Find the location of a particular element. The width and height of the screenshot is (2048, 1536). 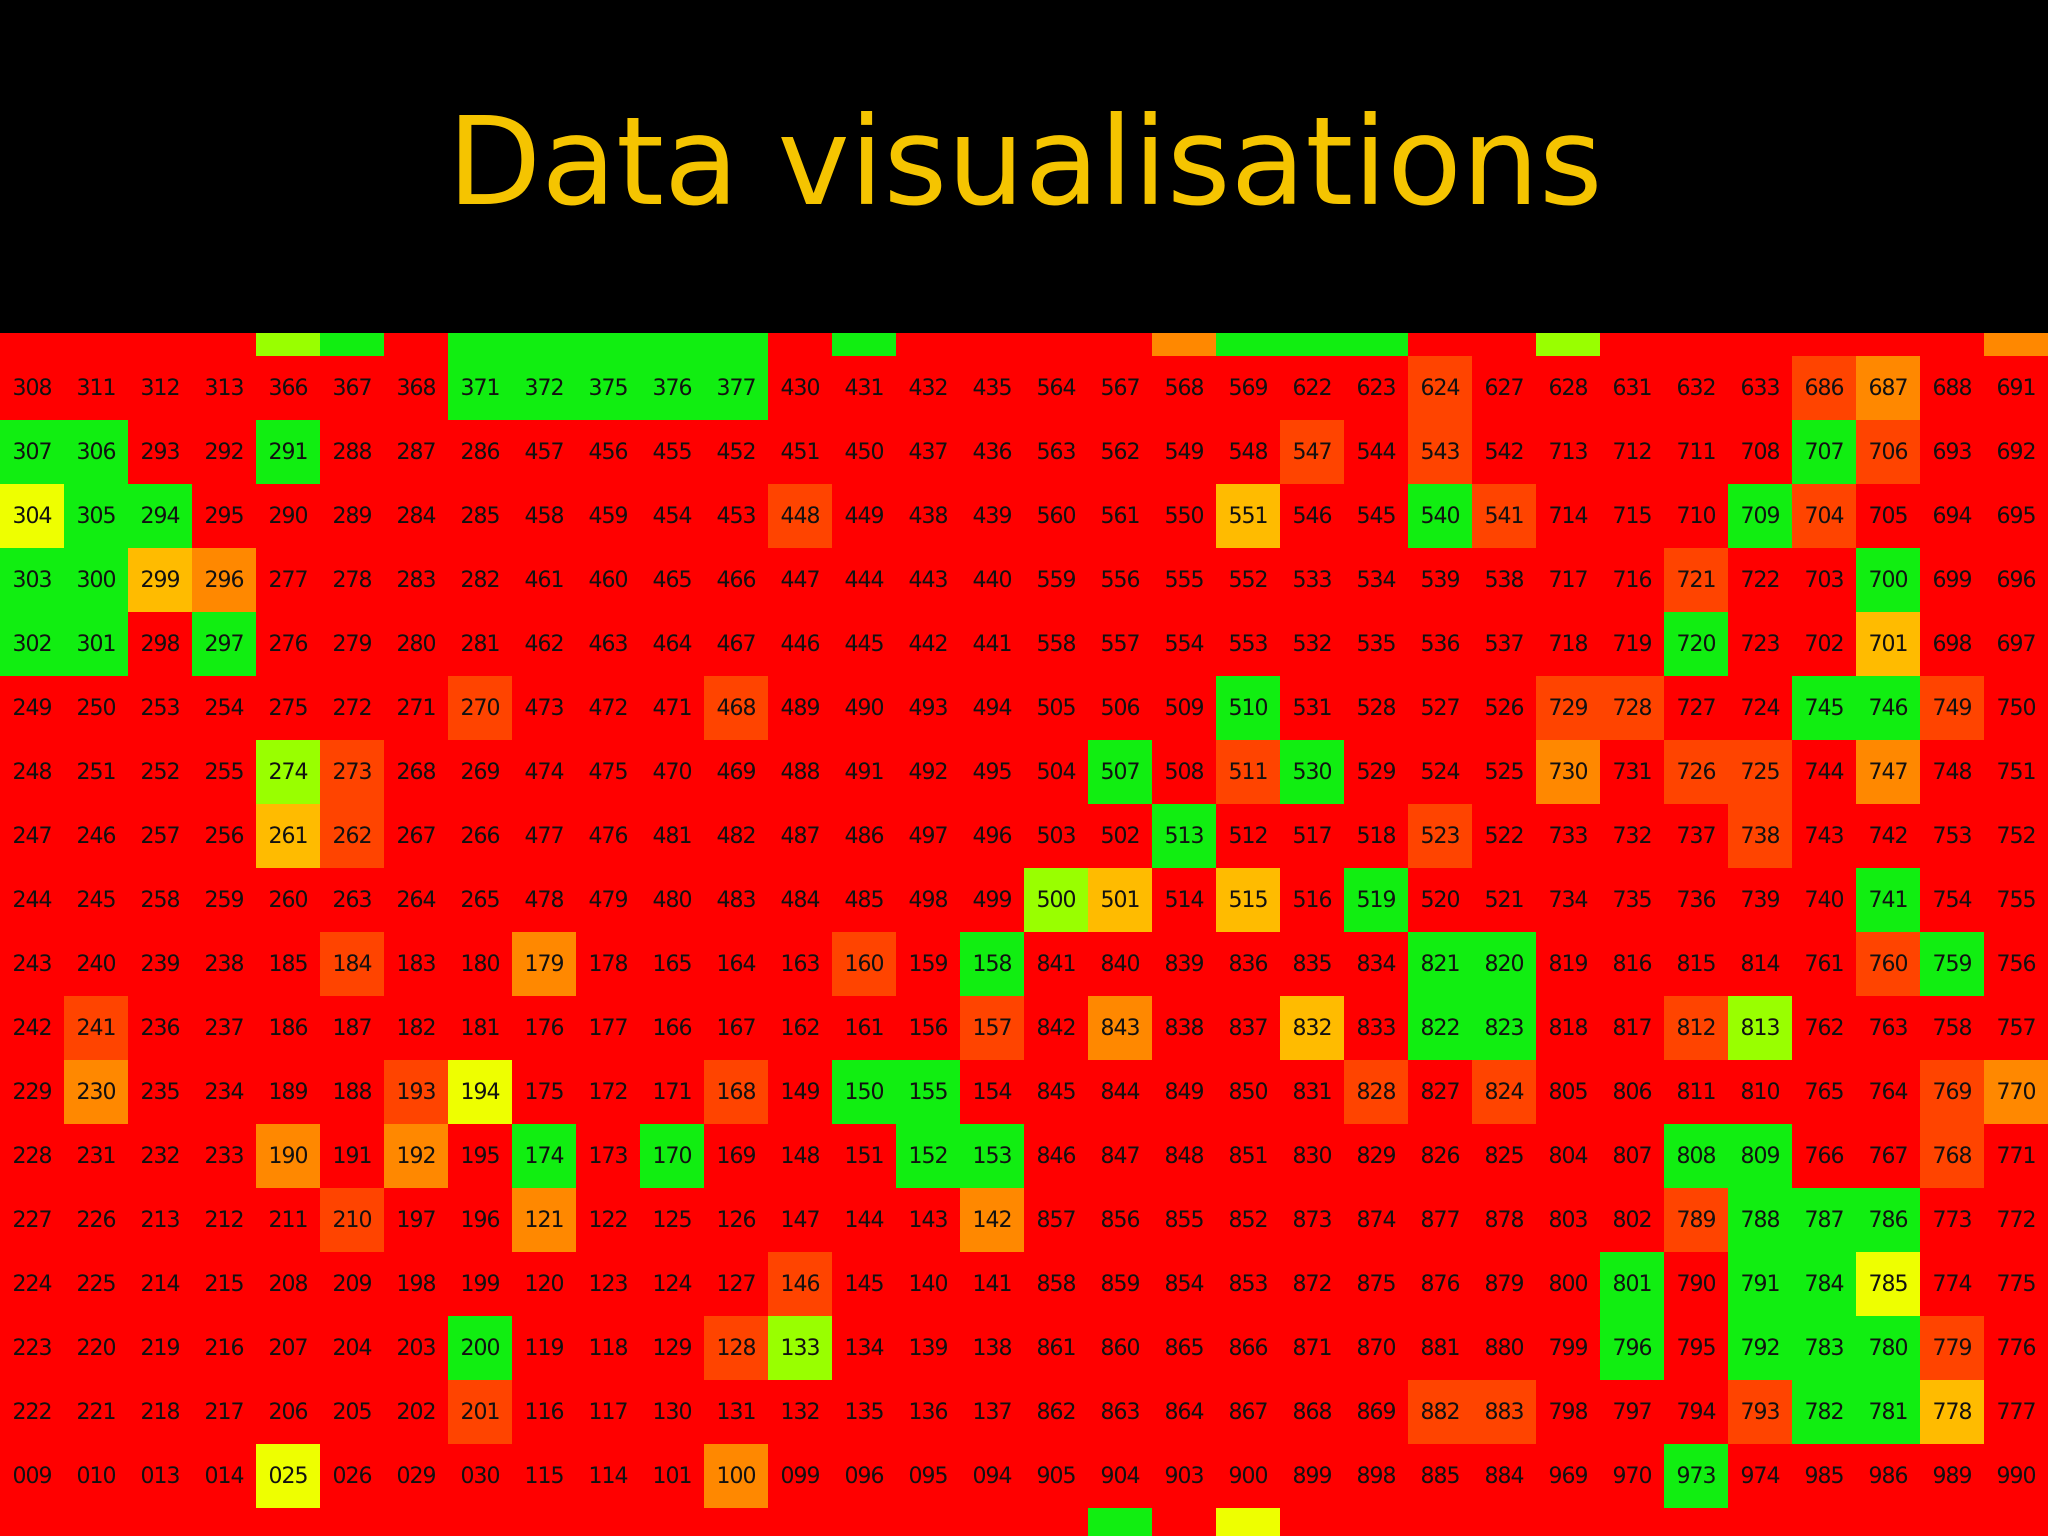

cell-label: 489 is located at coordinates (800, 708).